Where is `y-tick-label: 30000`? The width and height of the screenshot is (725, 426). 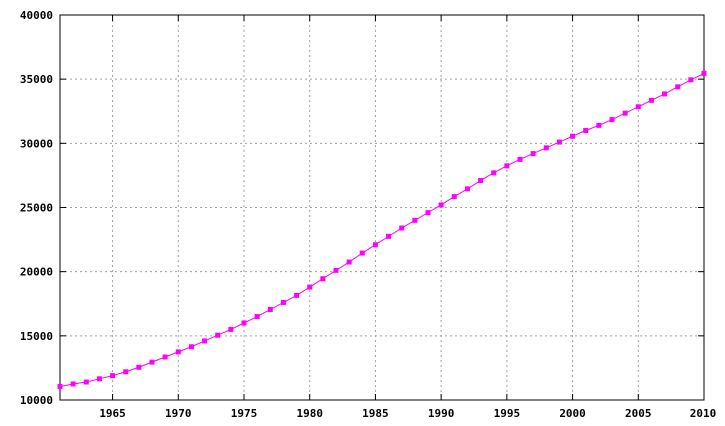 y-tick-label: 30000 is located at coordinates (36, 143).